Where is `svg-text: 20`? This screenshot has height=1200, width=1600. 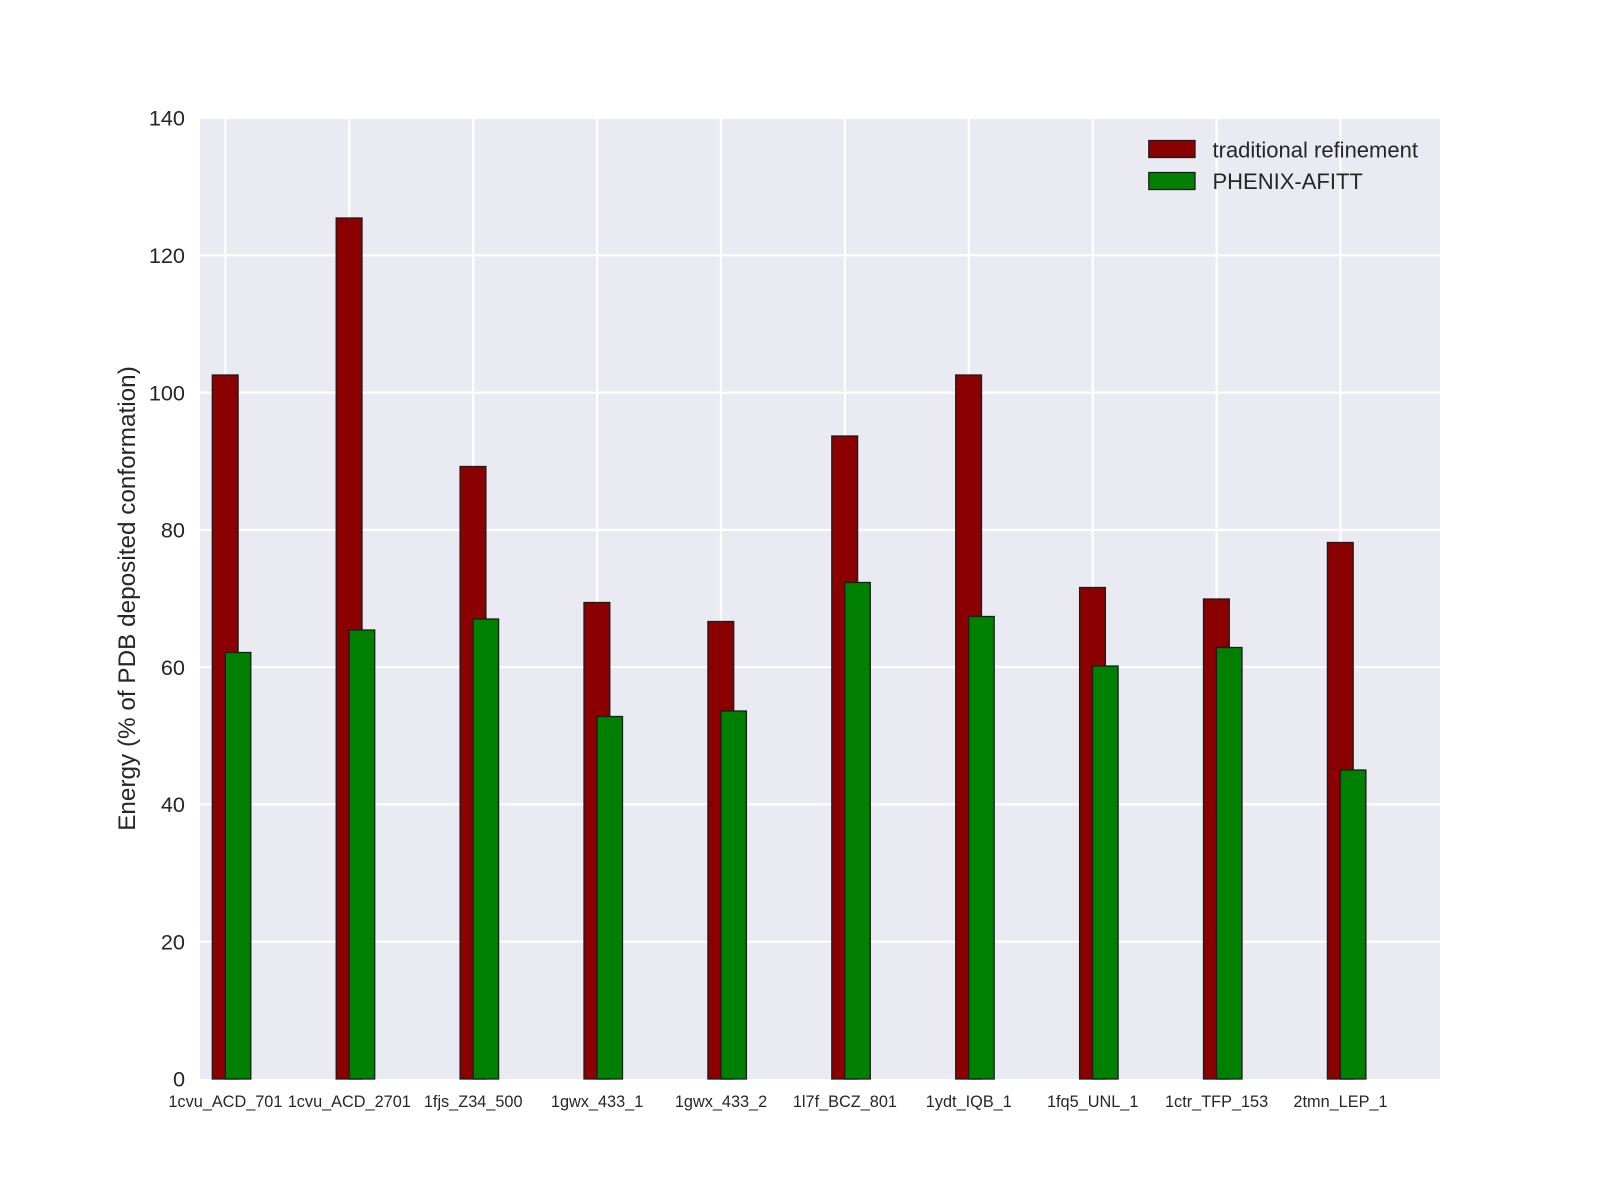
svg-text: 20 is located at coordinates (173, 941).